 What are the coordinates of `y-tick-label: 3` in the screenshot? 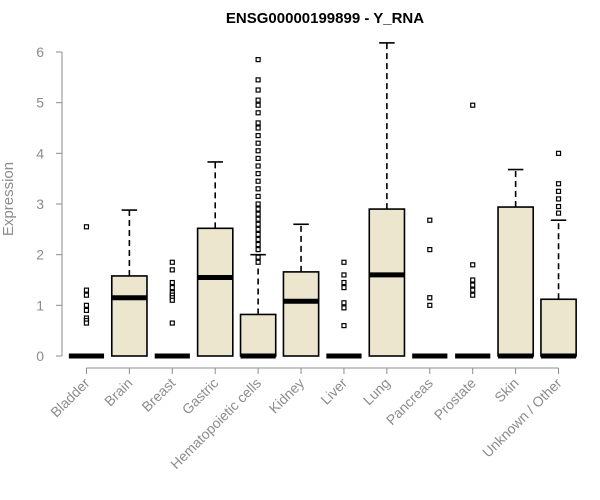 It's located at (40, 204).